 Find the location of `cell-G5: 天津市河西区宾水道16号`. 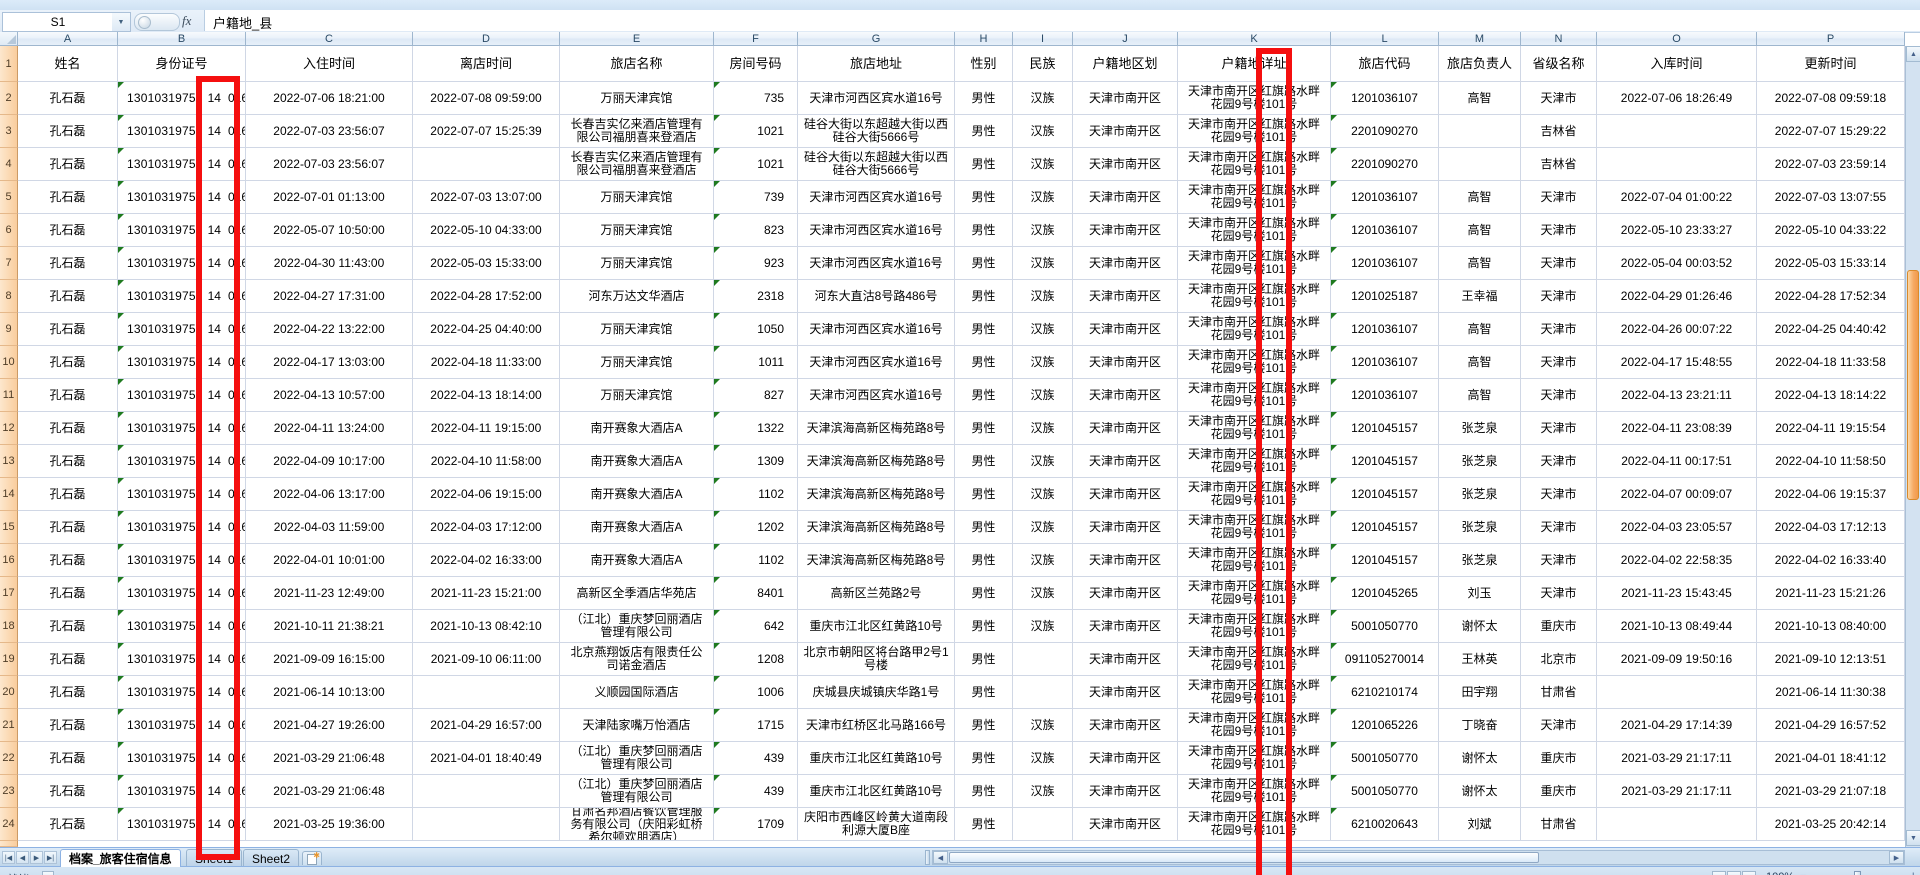

cell-G5: 天津市河西区宾水道16号 is located at coordinates (876, 197).